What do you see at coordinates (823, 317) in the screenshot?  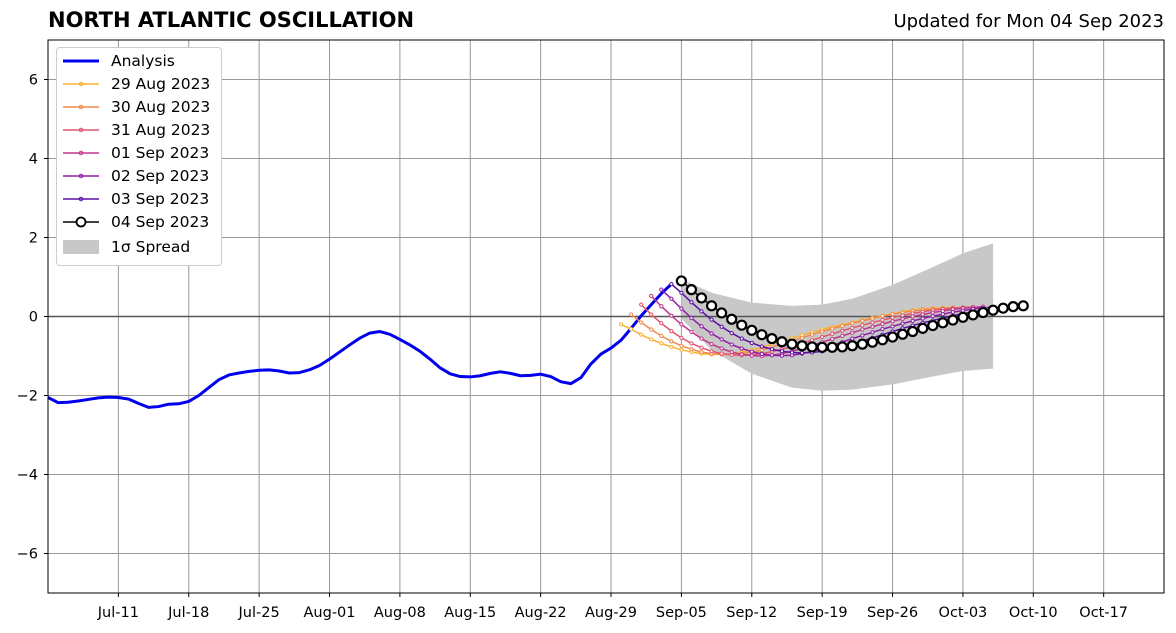 I see `forecast-series-layer` at bounding box center [823, 317].